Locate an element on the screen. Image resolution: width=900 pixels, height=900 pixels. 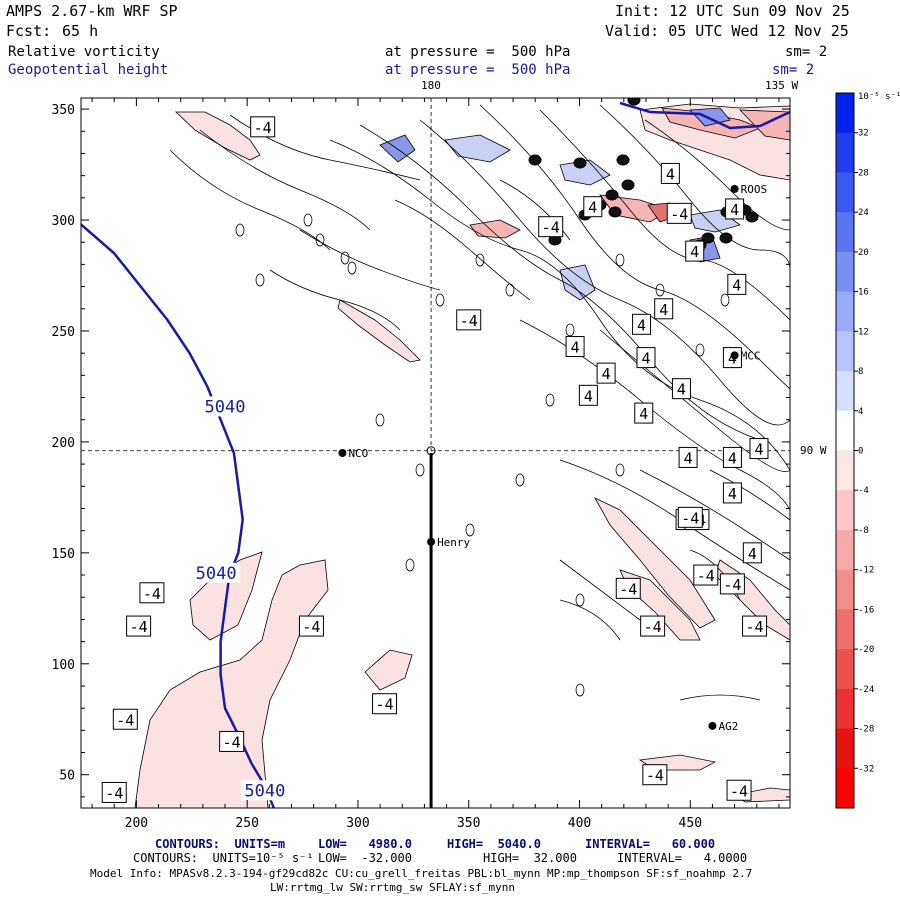
station-label-roos: ROOS is located at coordinates (754, 189).